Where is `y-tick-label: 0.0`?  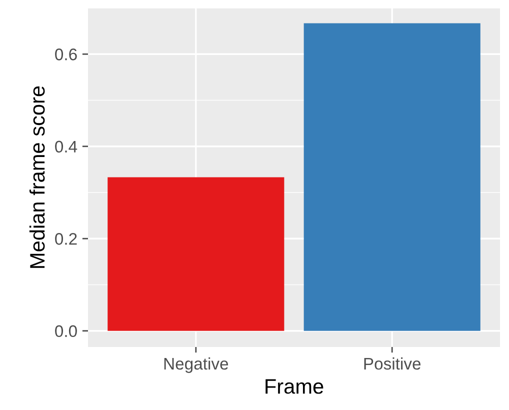
y-tick-label: 0.0 is located at coordinates (66, 331).